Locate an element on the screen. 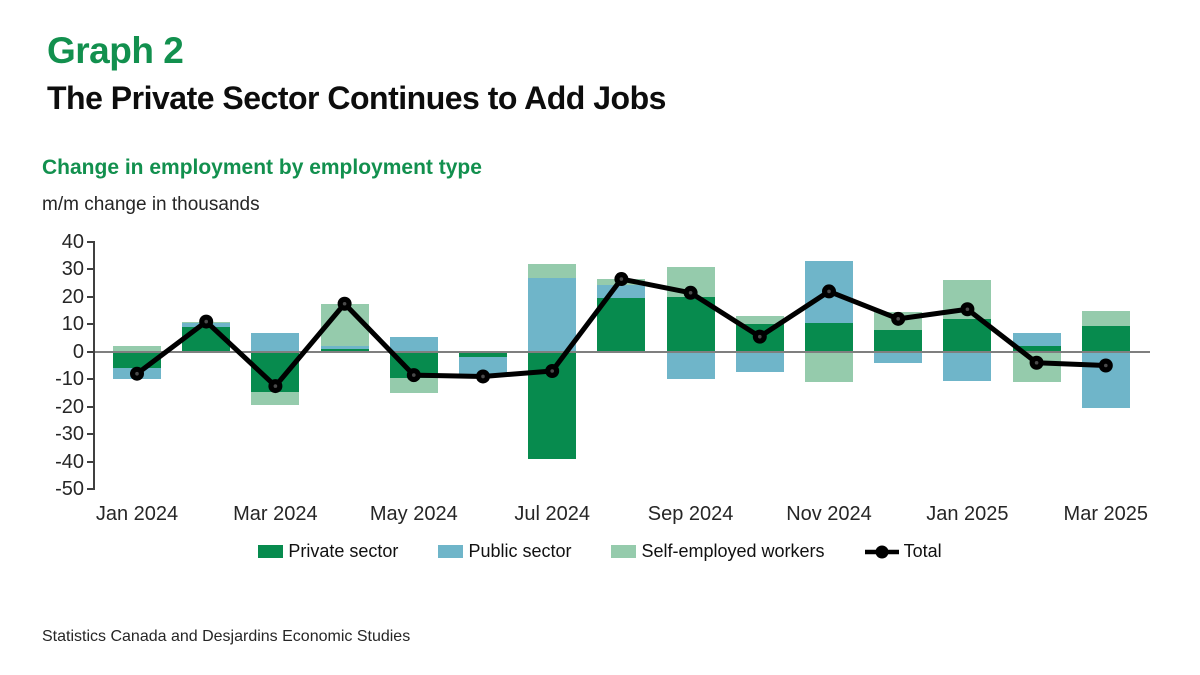 The width and height of the screenshot is (1200, 675). bar-segment-private-sector-jan-2025 is located at coordinates (967, 335).